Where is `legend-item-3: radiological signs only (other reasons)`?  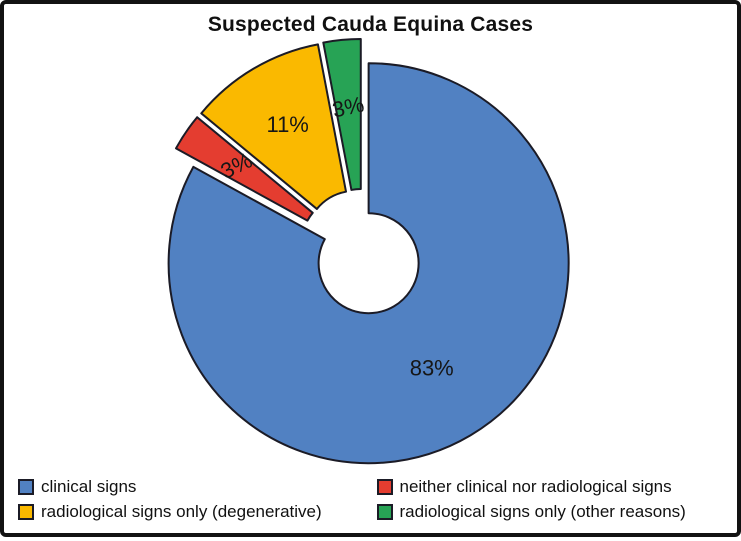 legend-item-3: radiological signs only (other reasons) is located at coordinates (554, 512).